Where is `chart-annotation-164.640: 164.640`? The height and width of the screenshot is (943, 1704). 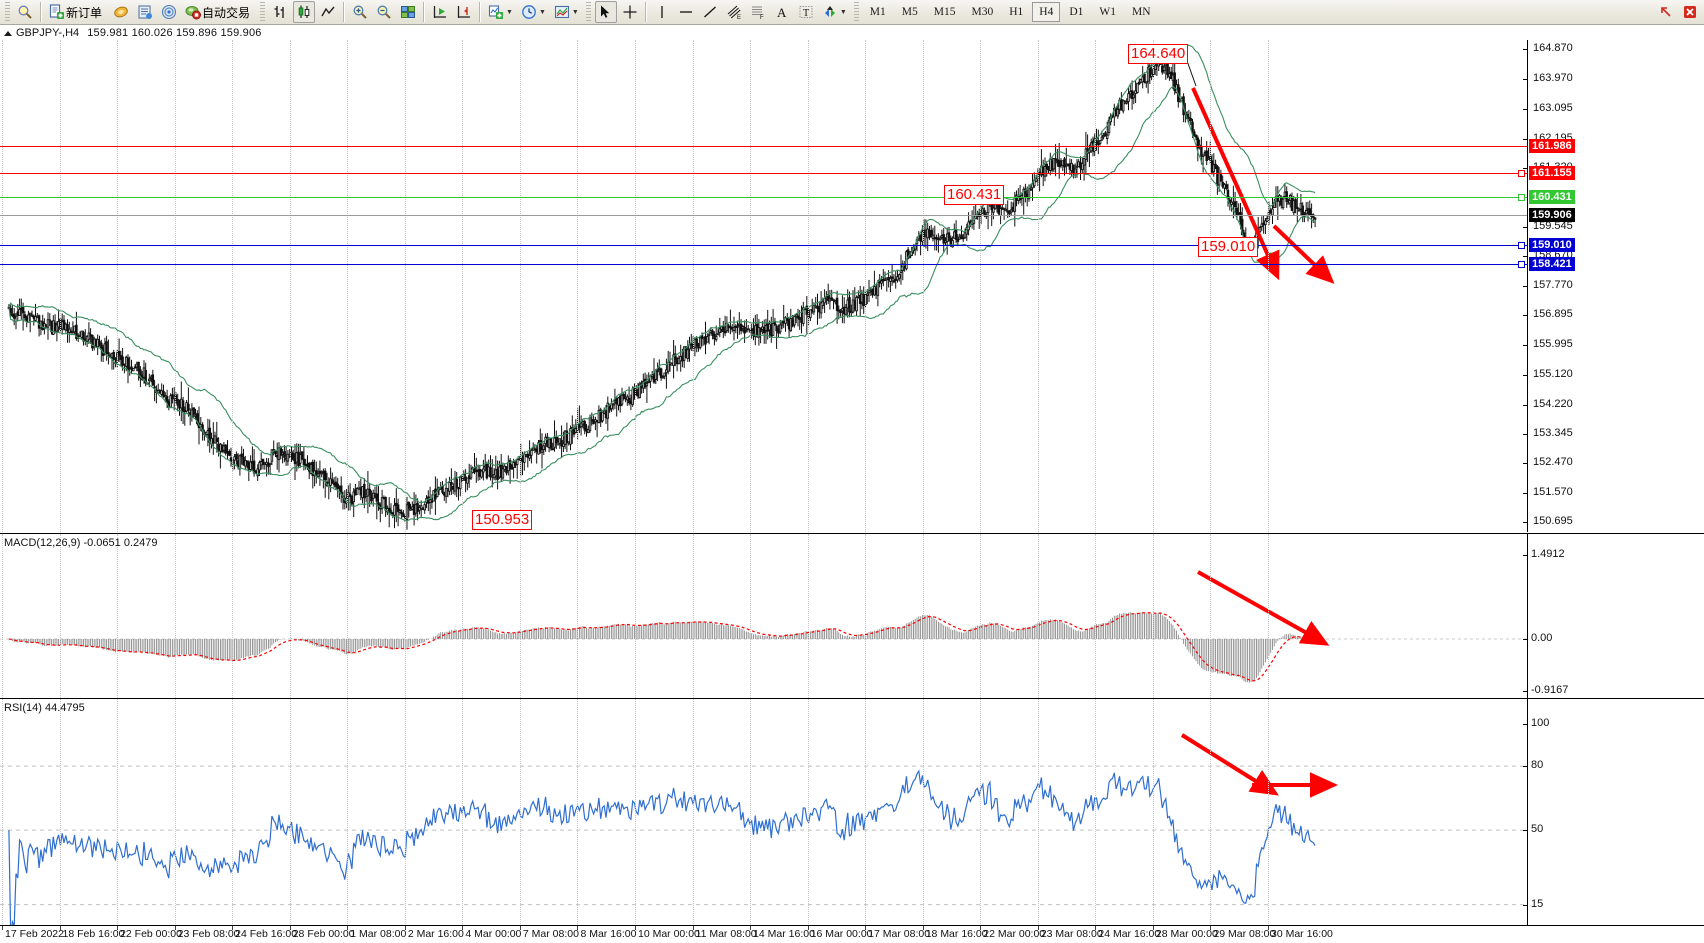
chart-annotation-164.640: 164.640 is located at coordinates (1158, 54).